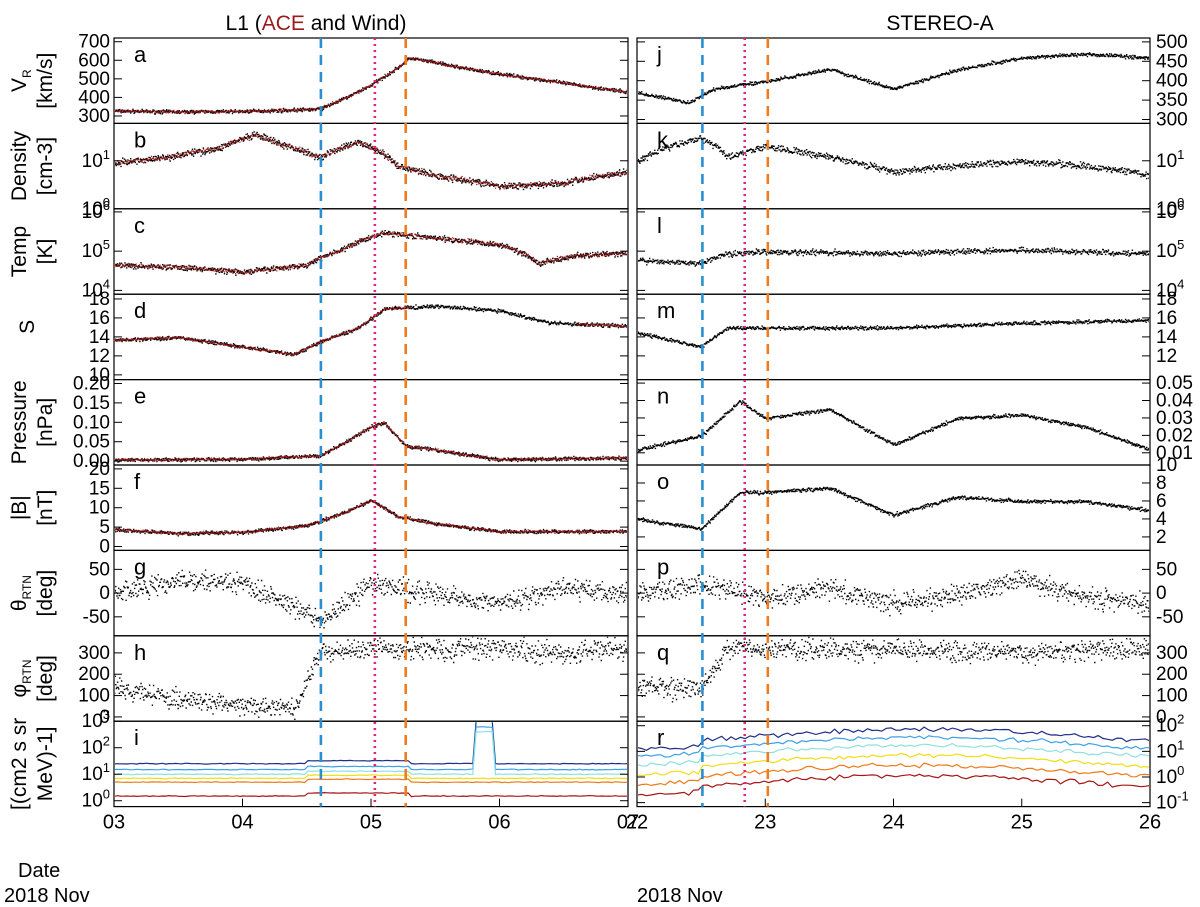 This screenshot has height=907, width=1200. Describe the element at coordinates (96, 249) in the screenshot. I see `y-tick-label: 10⁵` at that location.